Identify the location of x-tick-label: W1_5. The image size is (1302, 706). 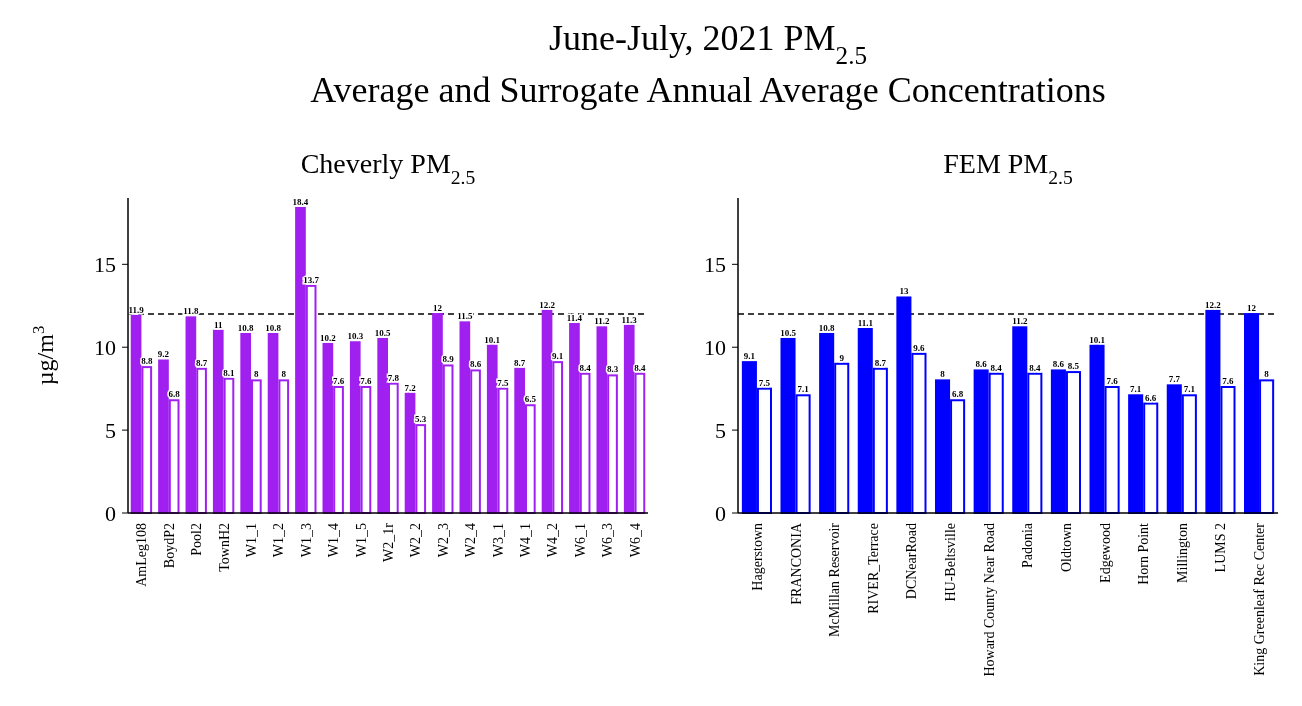
(361, 540).